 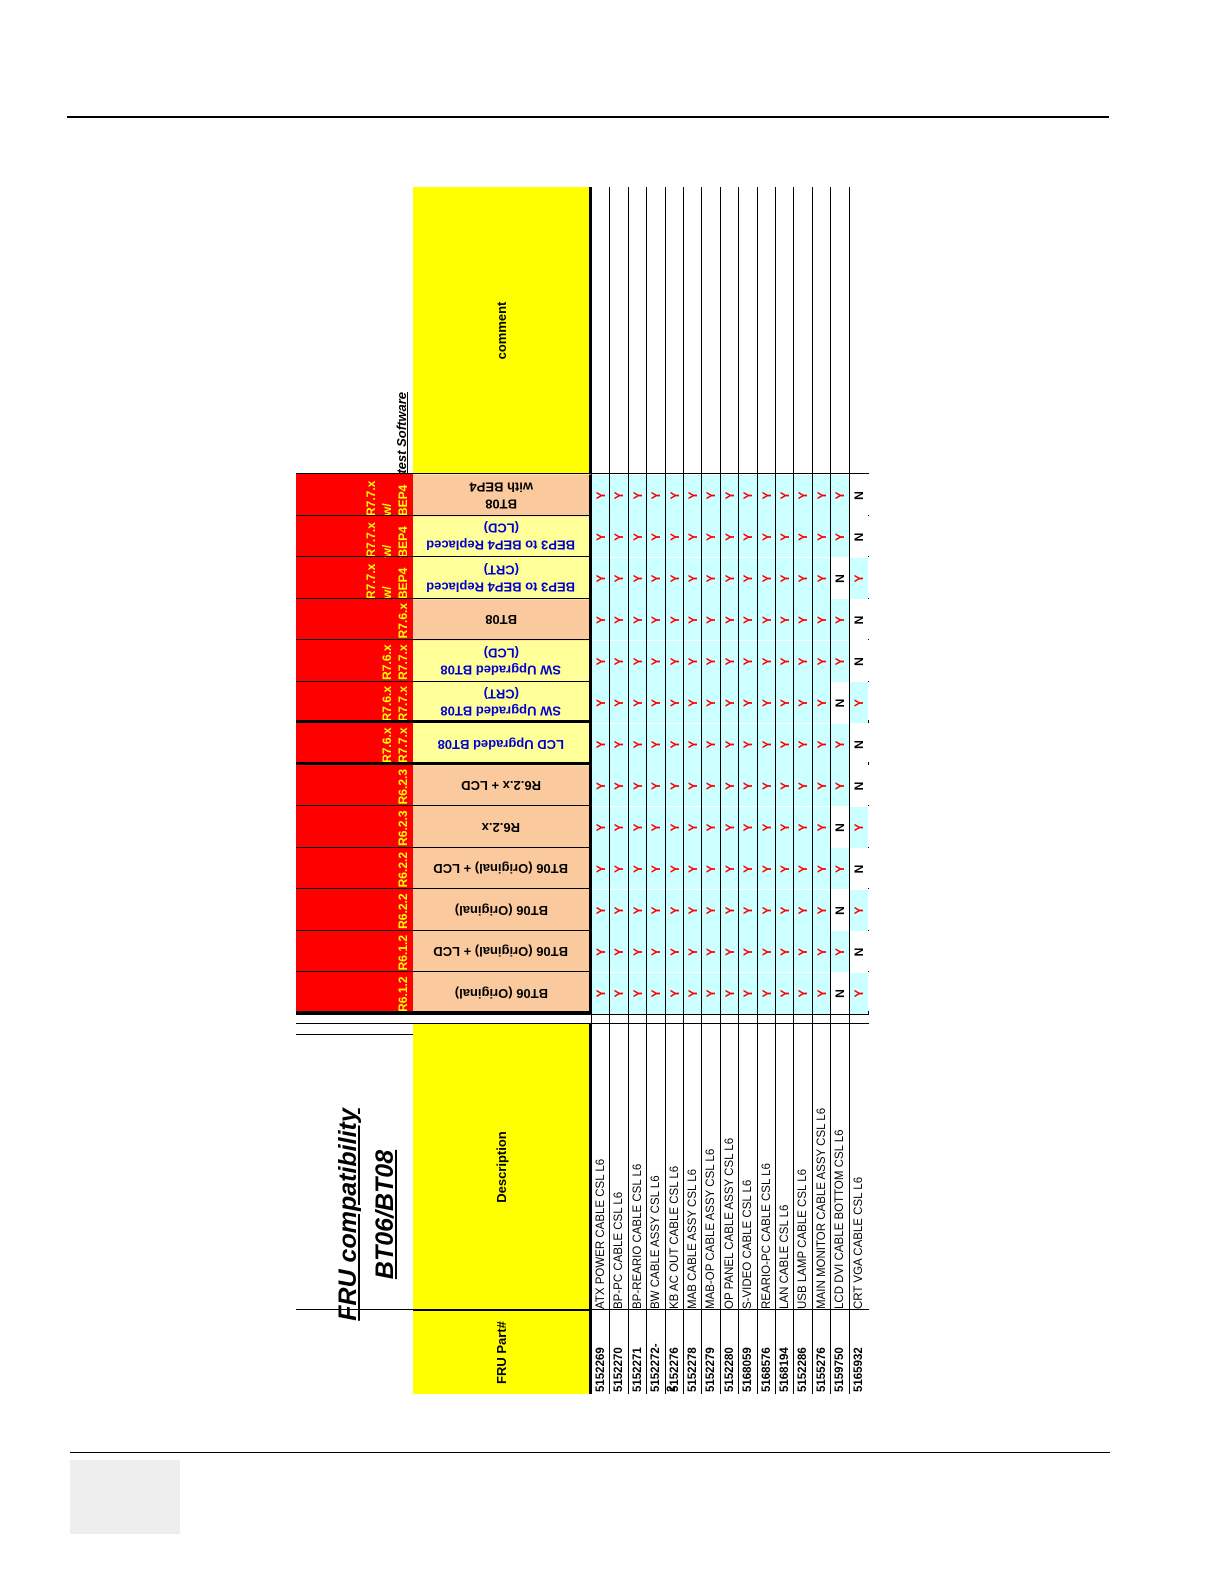 What do you see at coordinates (354, 869) in the screenshot?
I see `software-version-cell: R6.2.2` at bounding box center [354, 869].